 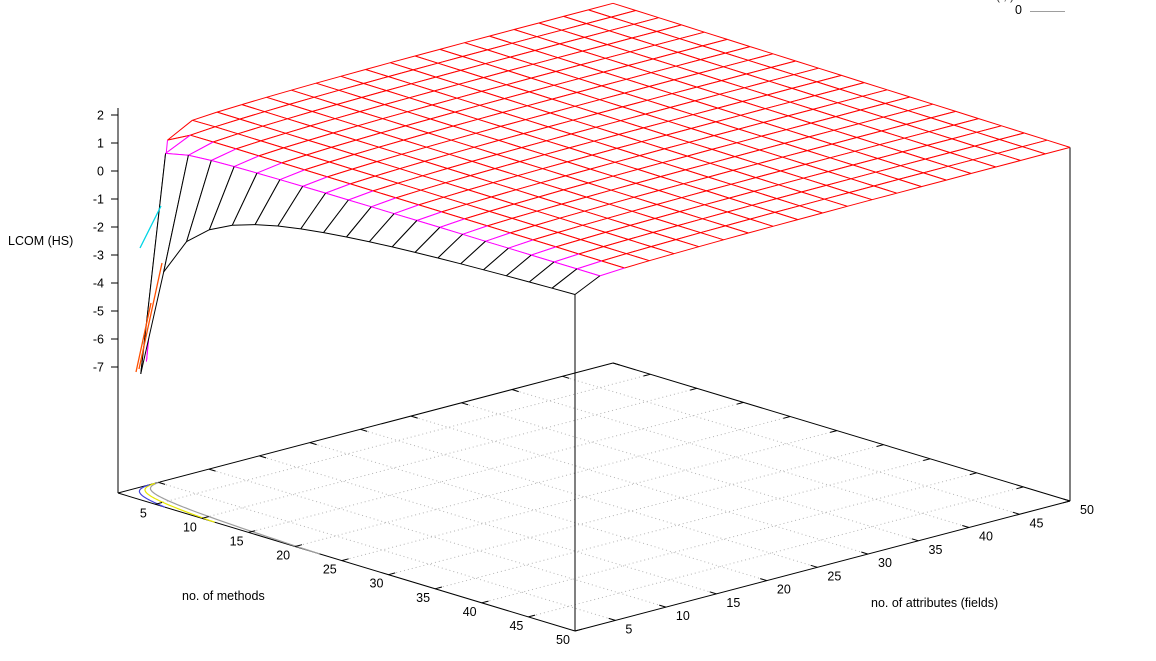 What do you see at coordinates (100, 172) in the screenshot?
I see `tick-label: 0` at bounding box center [100, 172].